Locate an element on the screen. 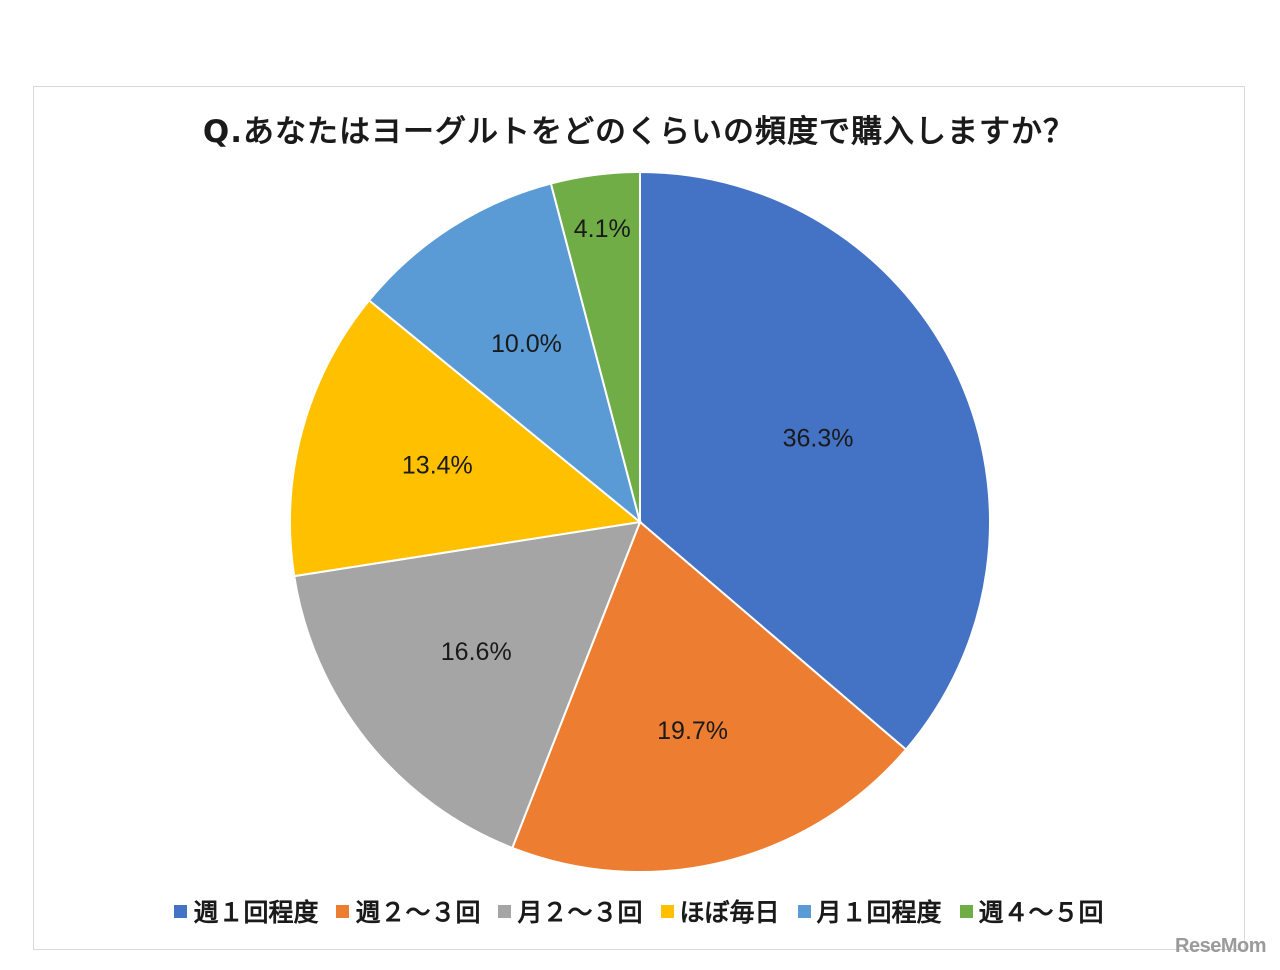  legend-item-3: 月２～３回 is located at coordinates (570, 911).